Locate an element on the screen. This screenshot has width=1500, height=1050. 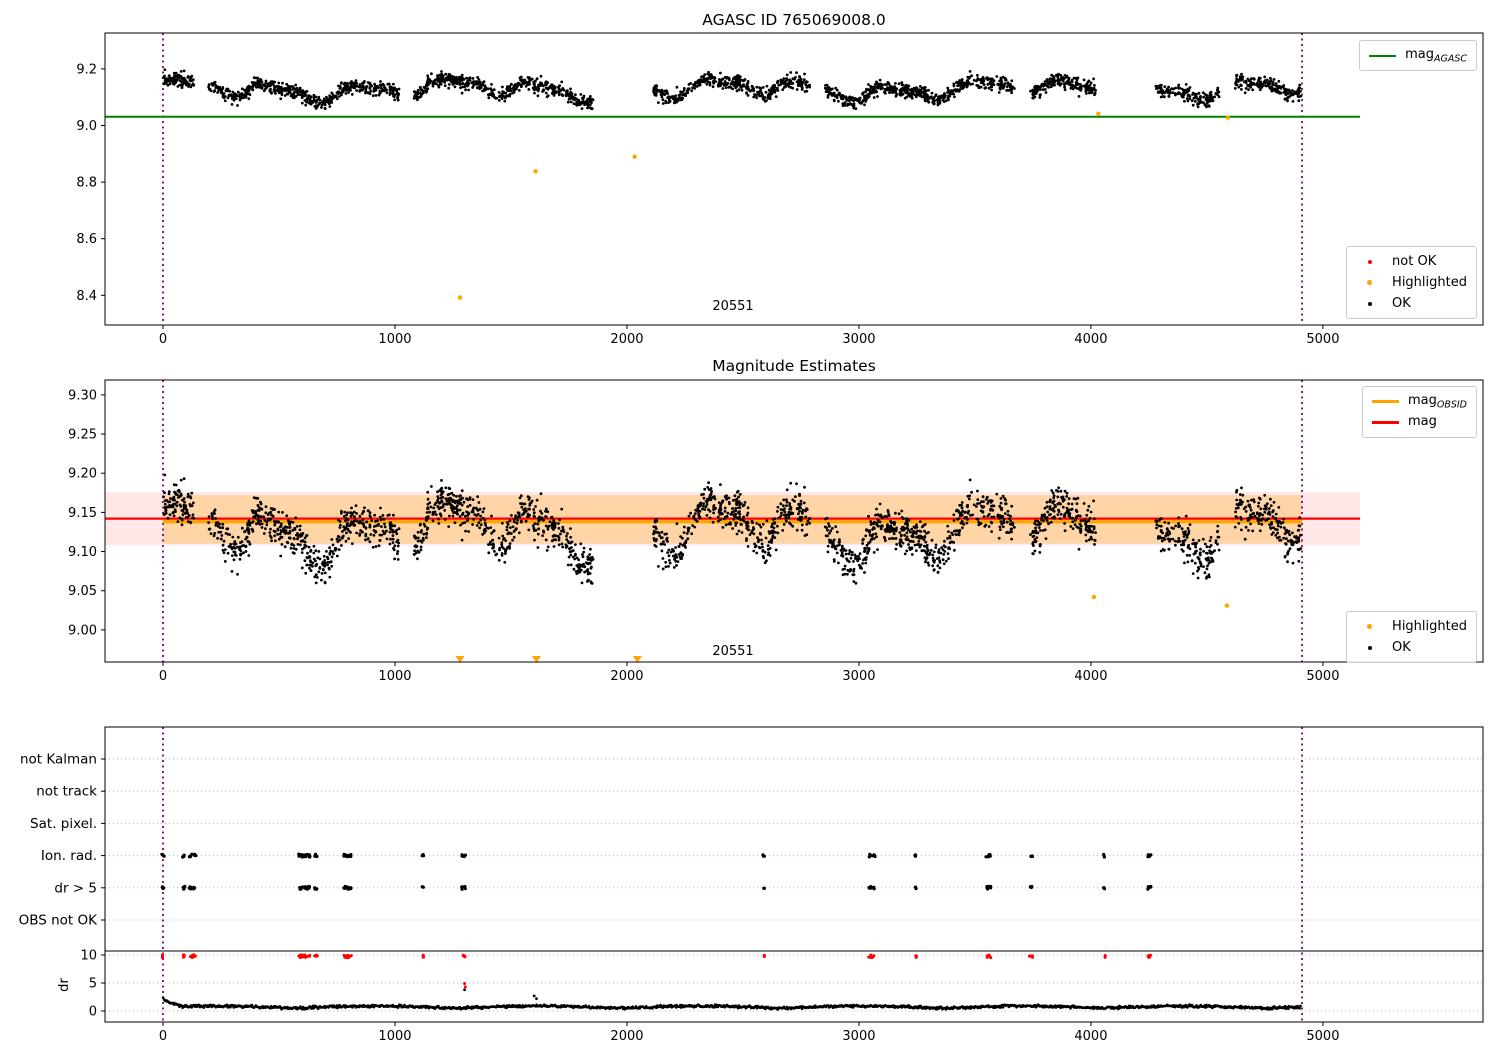
plot1-title: AGASC ID 765069008.0 is located at coordinates (794, 20).